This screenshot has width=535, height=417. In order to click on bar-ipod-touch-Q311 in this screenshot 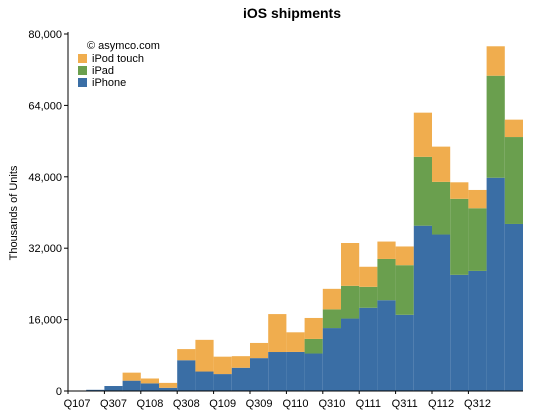, I will do `click(404, 256)`.